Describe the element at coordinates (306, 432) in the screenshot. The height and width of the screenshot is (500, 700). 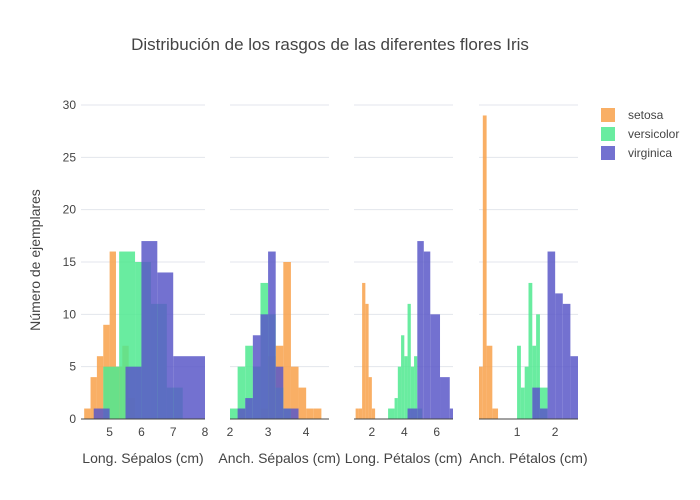
I see `x-tick-label-2: 4` at that location.